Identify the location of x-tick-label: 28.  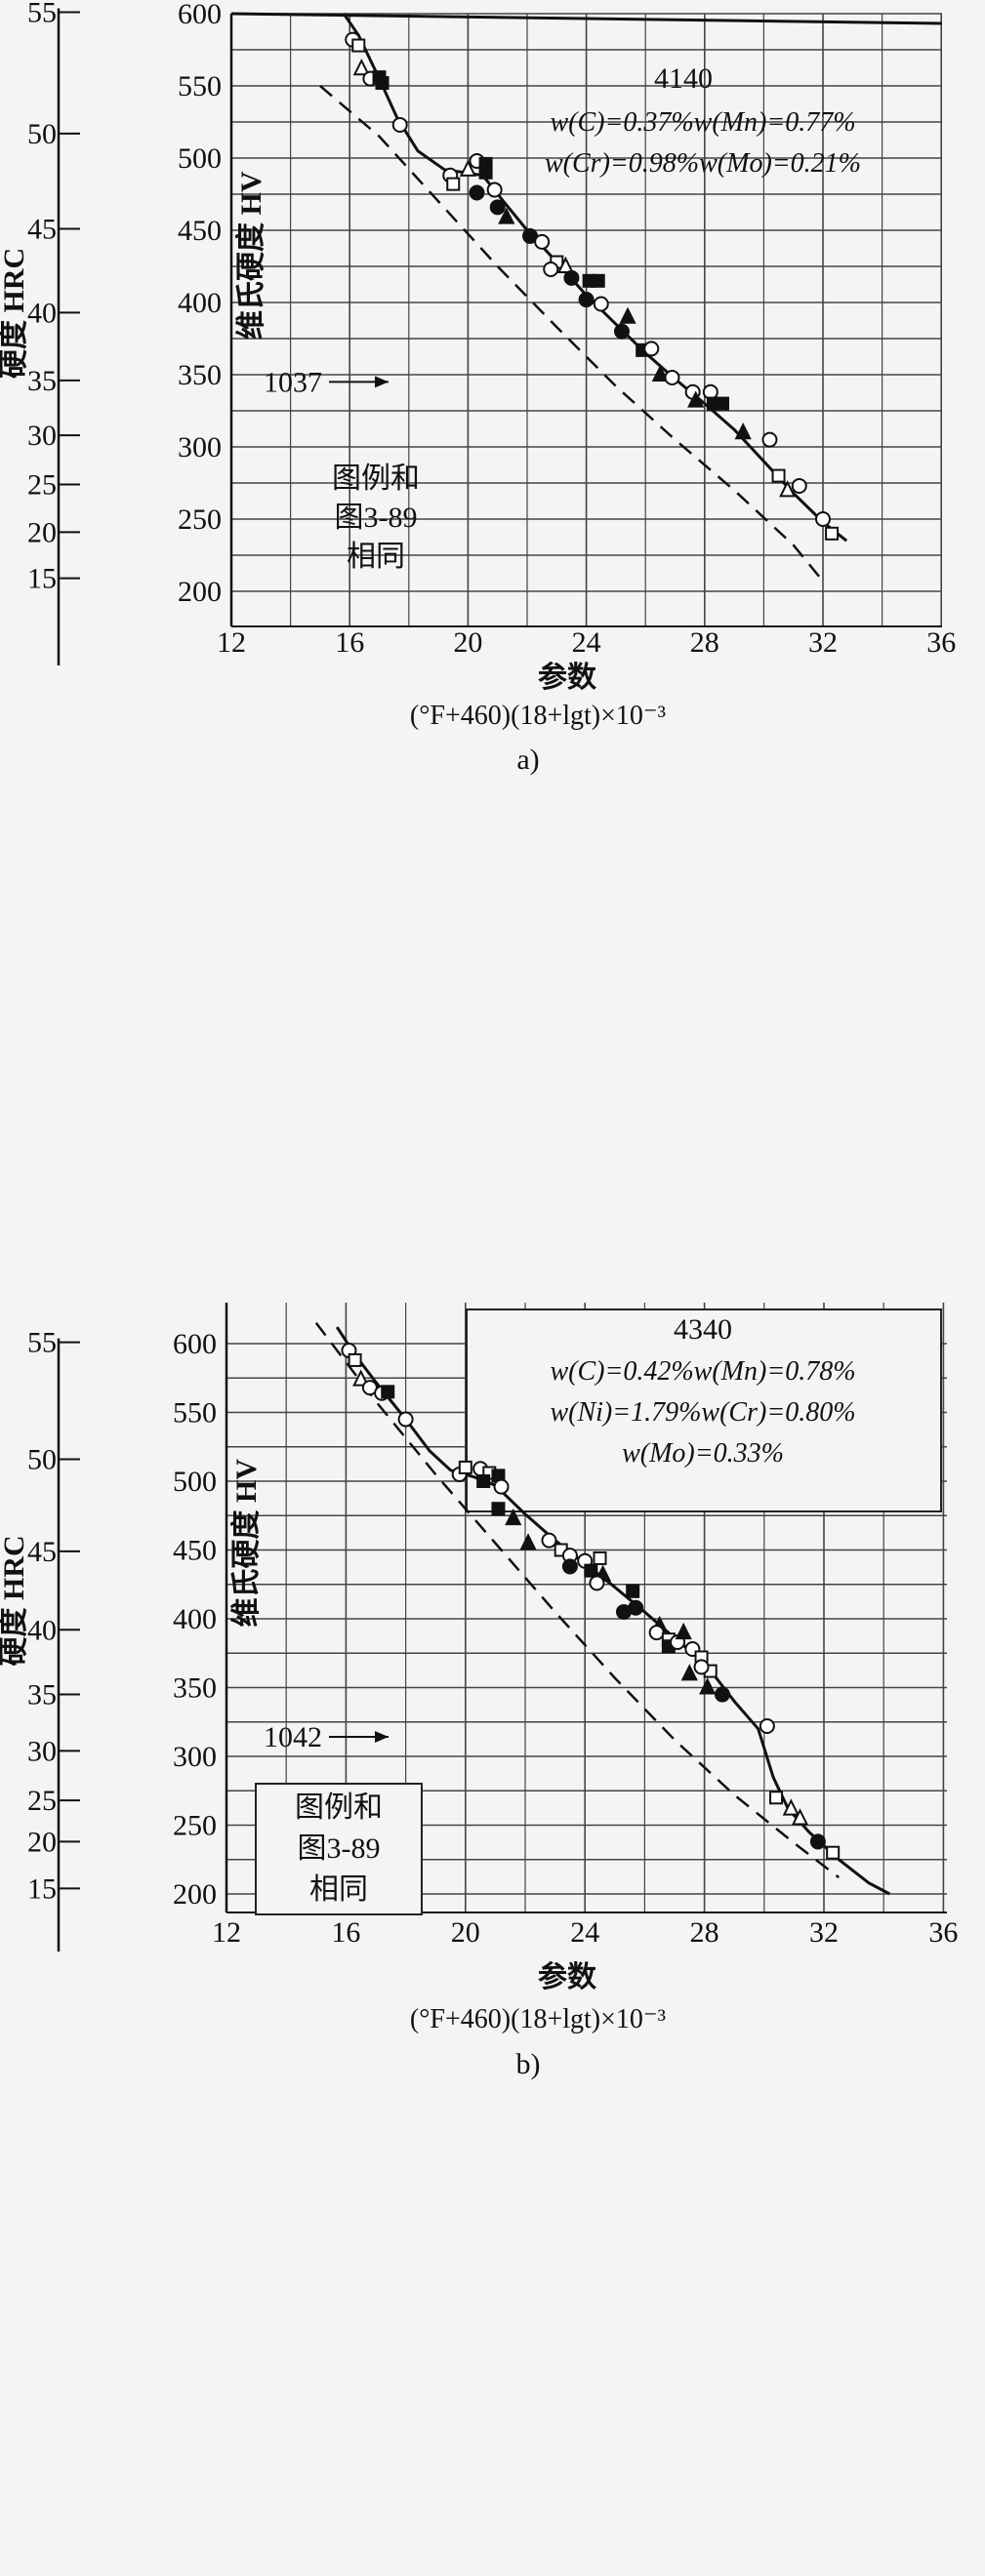
(704, 1932).